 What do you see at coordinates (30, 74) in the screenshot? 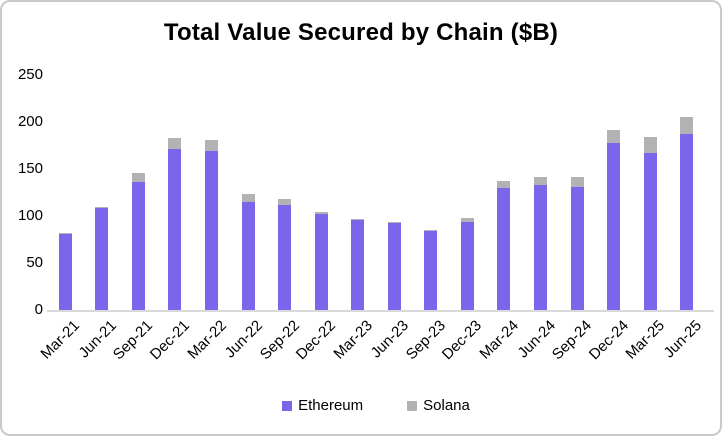
I see `y-axis-tick-label: 250` at bounding box center [30, 74].